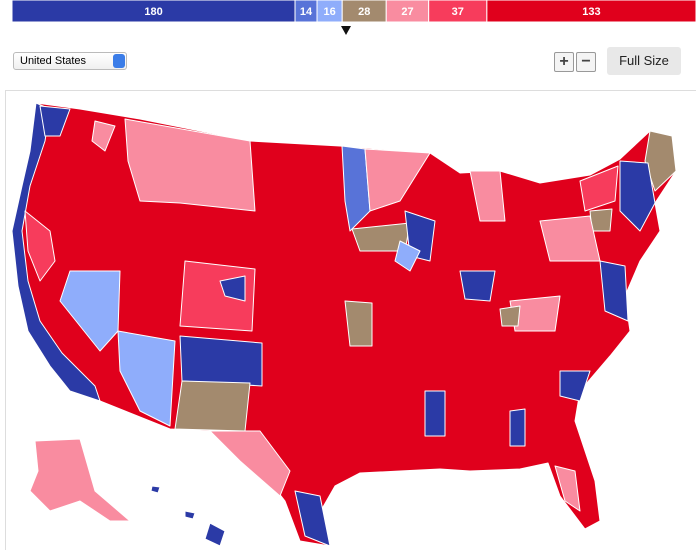 The image size is (696, 550). I want to click on majority-marker, so click(346, 30).